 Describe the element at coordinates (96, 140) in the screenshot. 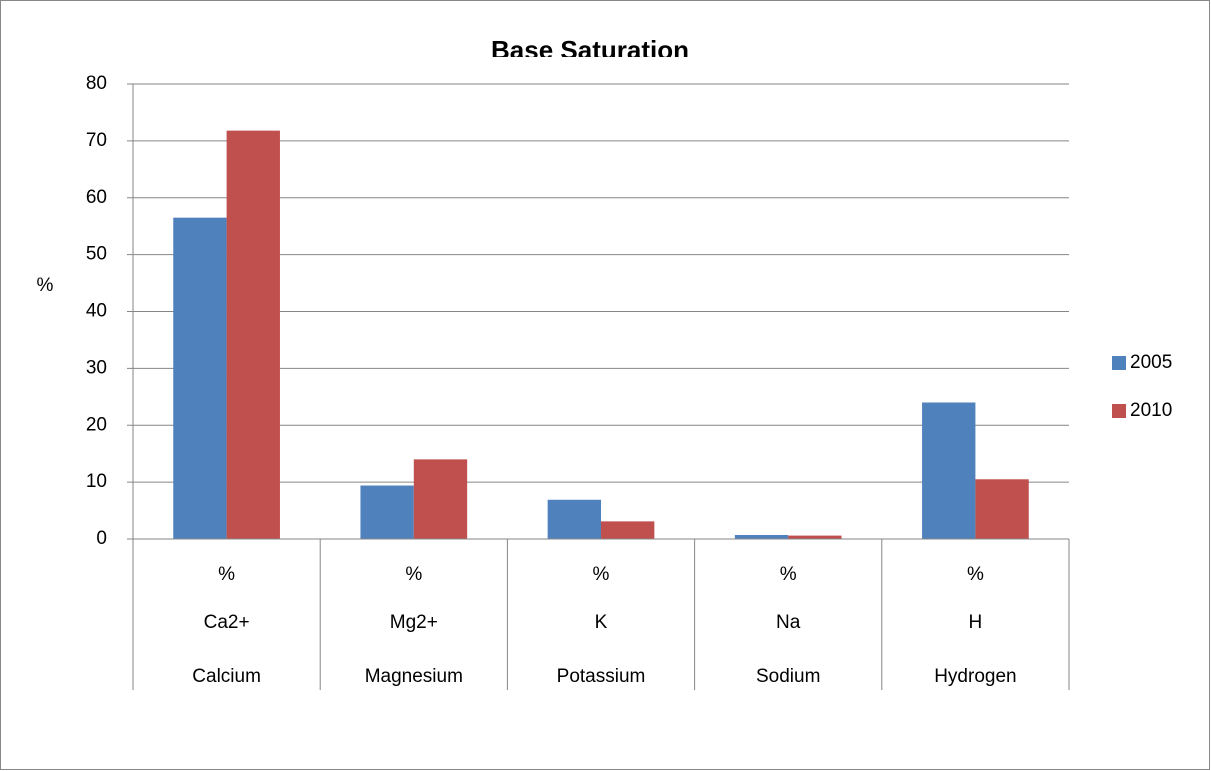

I see `y-tick-label: 70` at that location.